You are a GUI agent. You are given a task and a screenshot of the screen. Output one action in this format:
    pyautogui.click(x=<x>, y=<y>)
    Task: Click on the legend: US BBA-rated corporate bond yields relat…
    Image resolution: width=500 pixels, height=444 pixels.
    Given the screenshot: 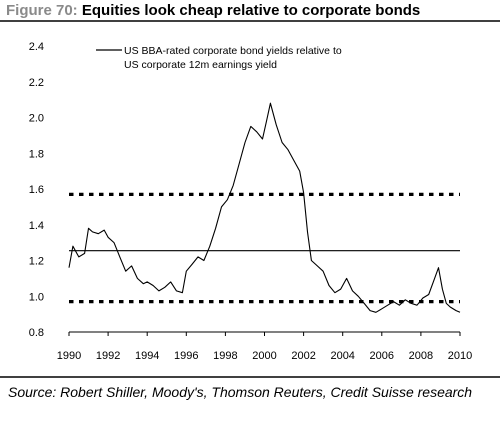 What is the action you would take?
    pyautogui.click(x=219, y=58)
    